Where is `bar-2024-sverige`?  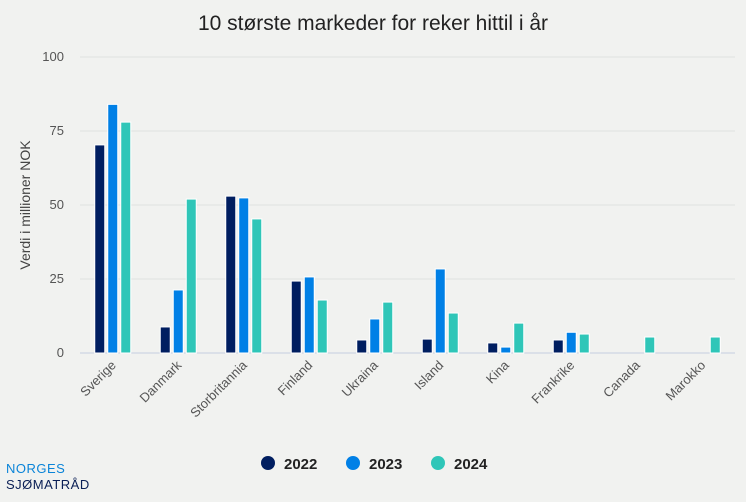
bar-2024-sverige is located at coordinates (126, 237).